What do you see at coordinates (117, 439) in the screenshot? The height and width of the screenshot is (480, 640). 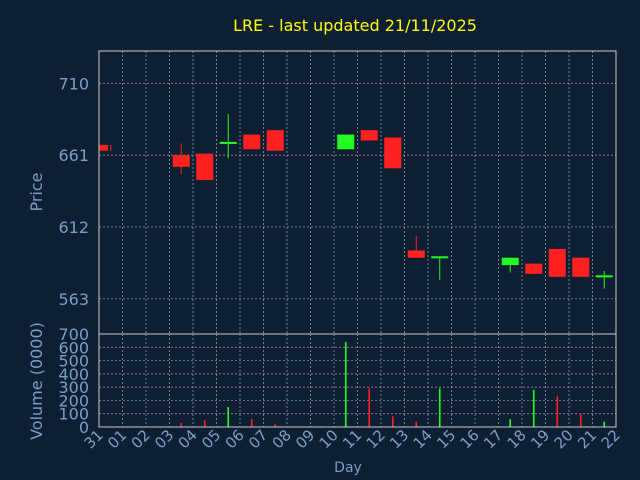 I see `day-tick-label: 01` at bounding box center [117, 439].